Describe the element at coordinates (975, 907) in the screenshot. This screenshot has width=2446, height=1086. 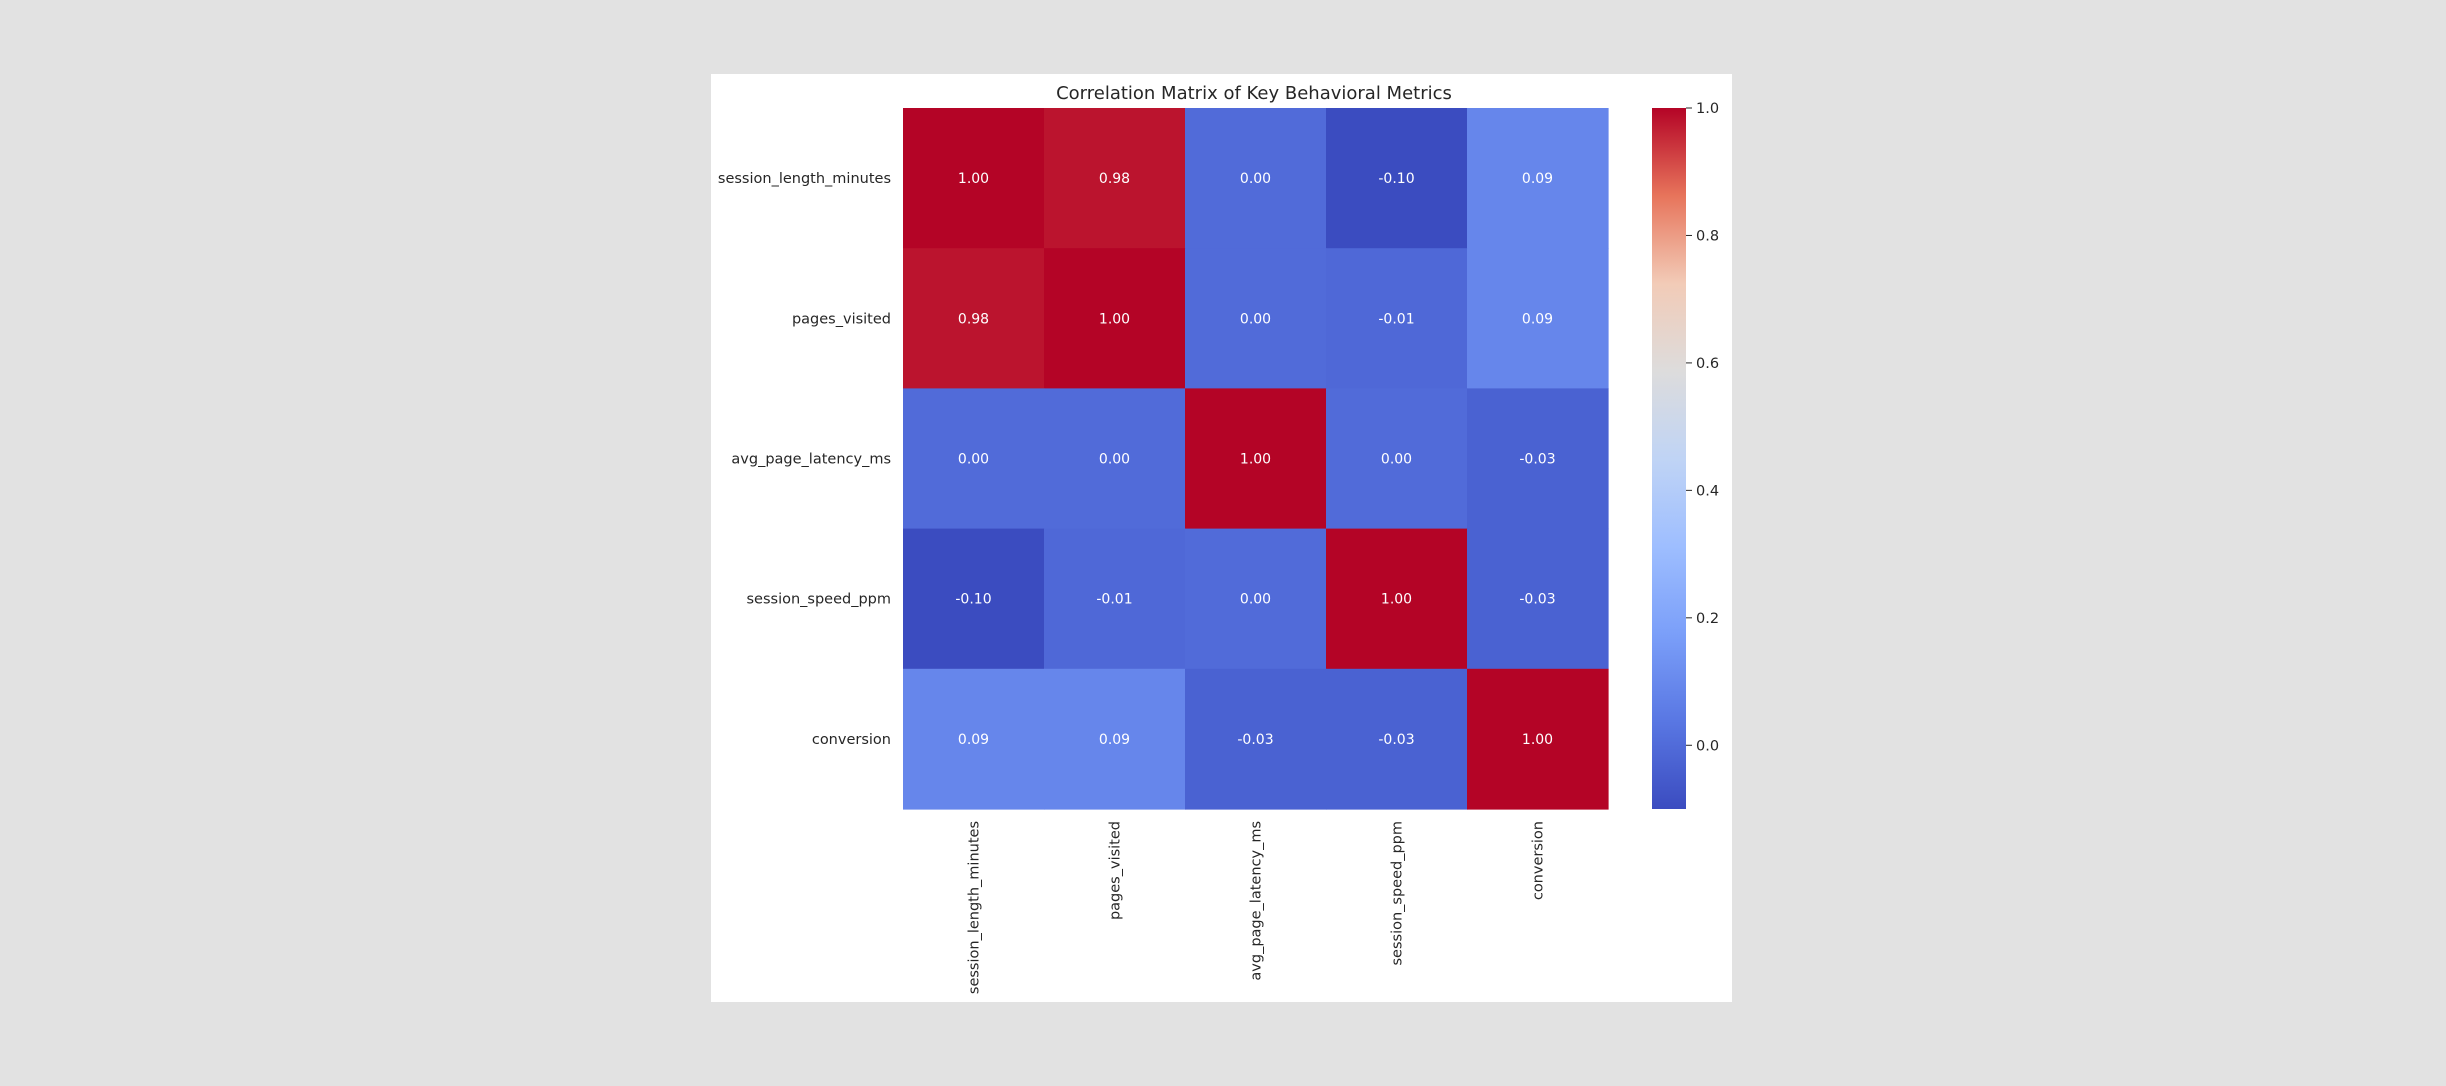
I see `column-label: session_length_minutes` at that location.